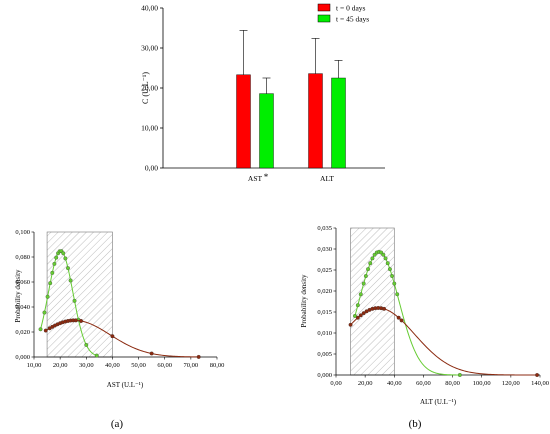  Describe the element at coordinates (324, 249) in the screenshot. I see `y-tick-label: 0,030` at that location.